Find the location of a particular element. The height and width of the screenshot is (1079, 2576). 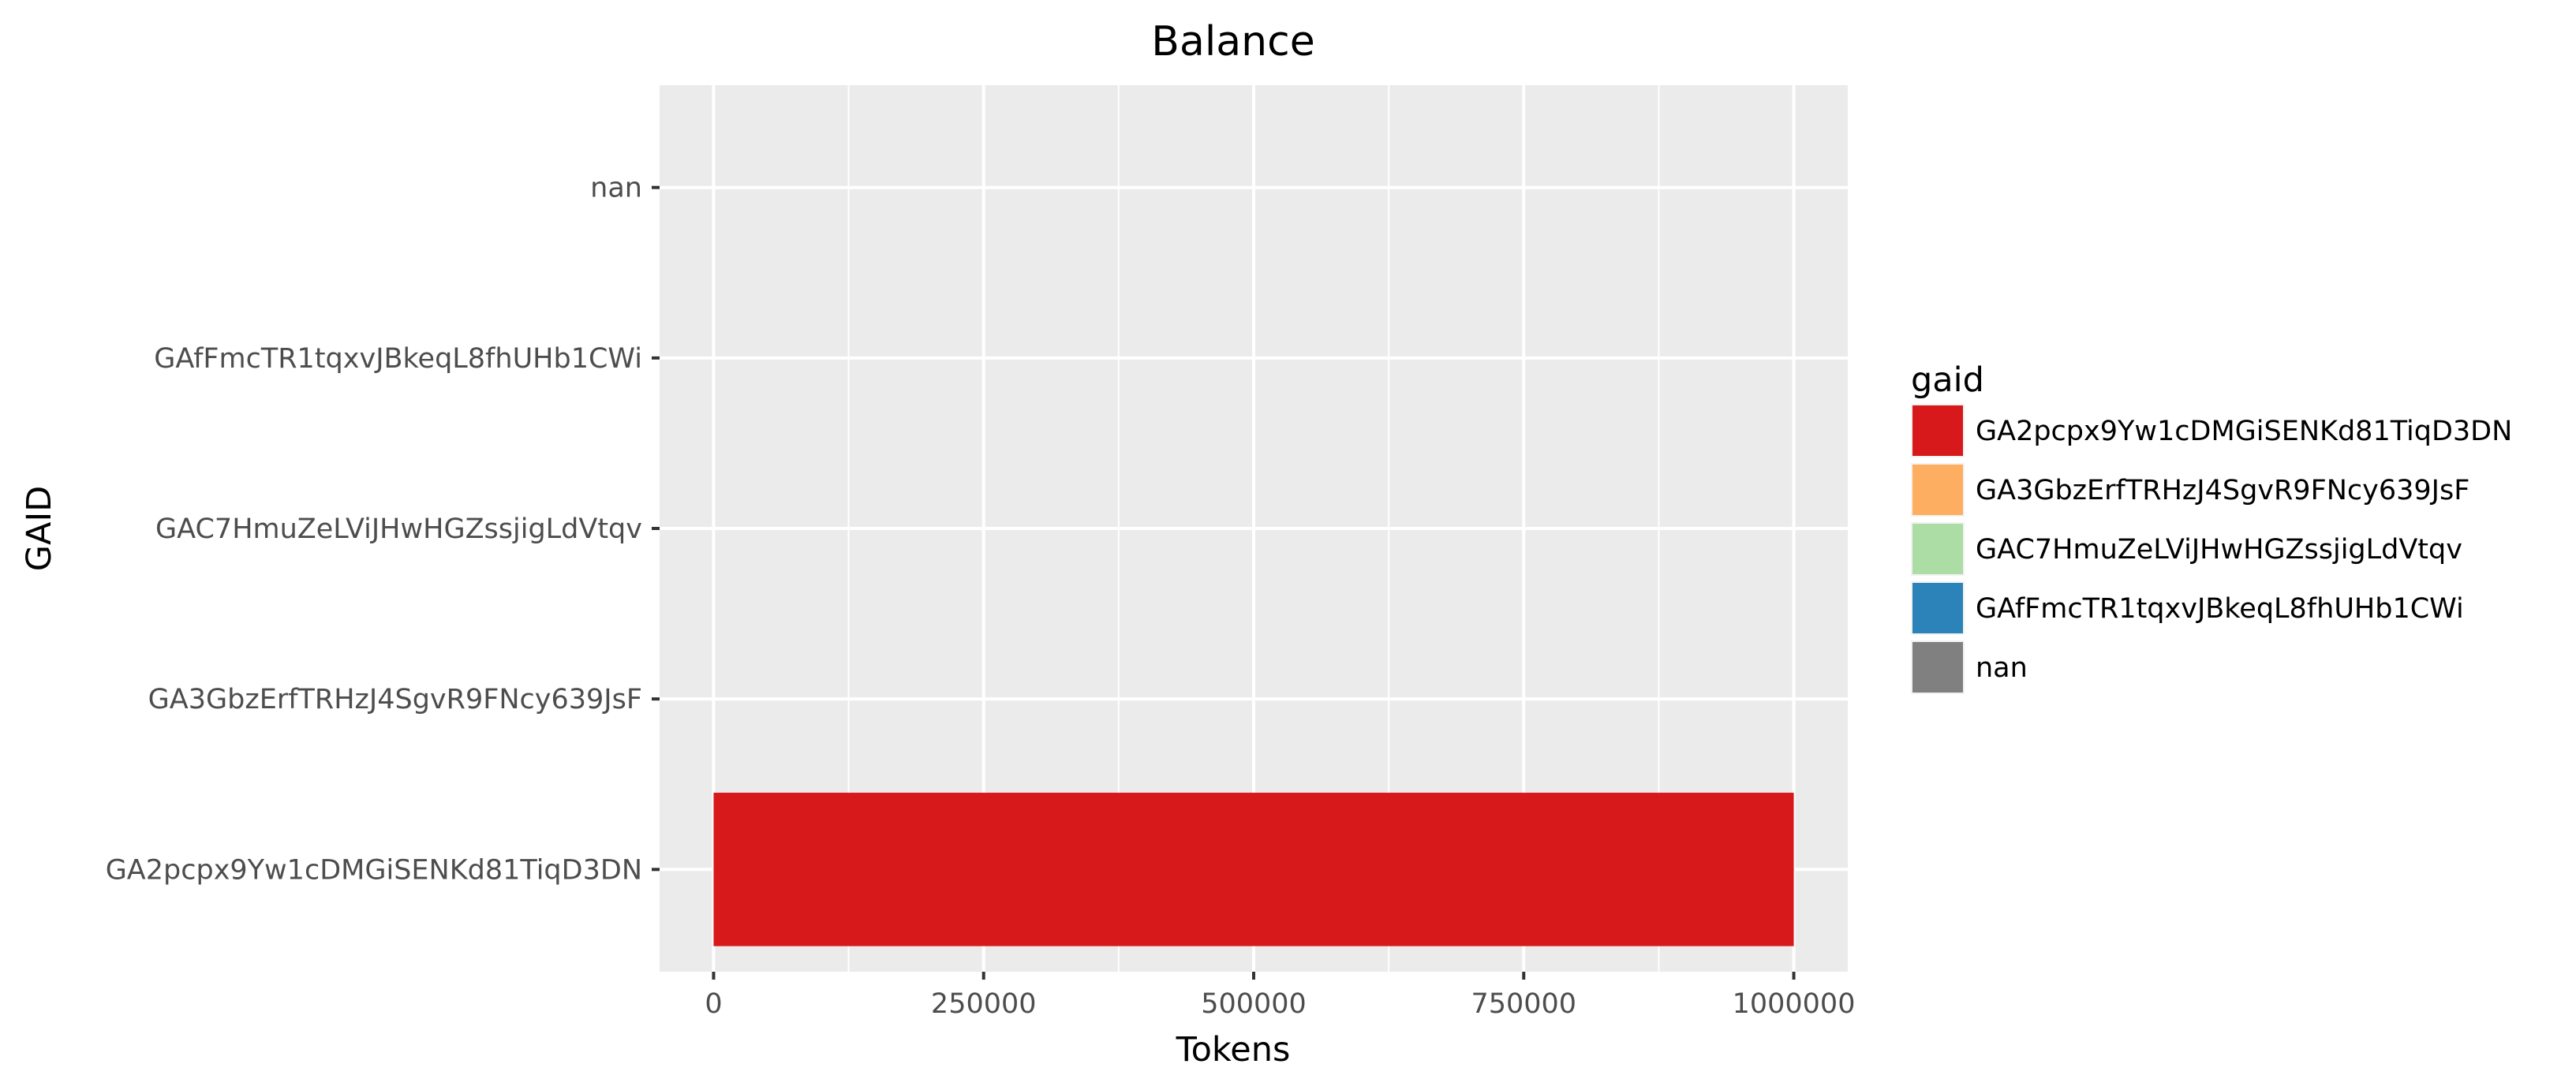

x-axis-title: Tokens is located at coordinates (1233, 1050).